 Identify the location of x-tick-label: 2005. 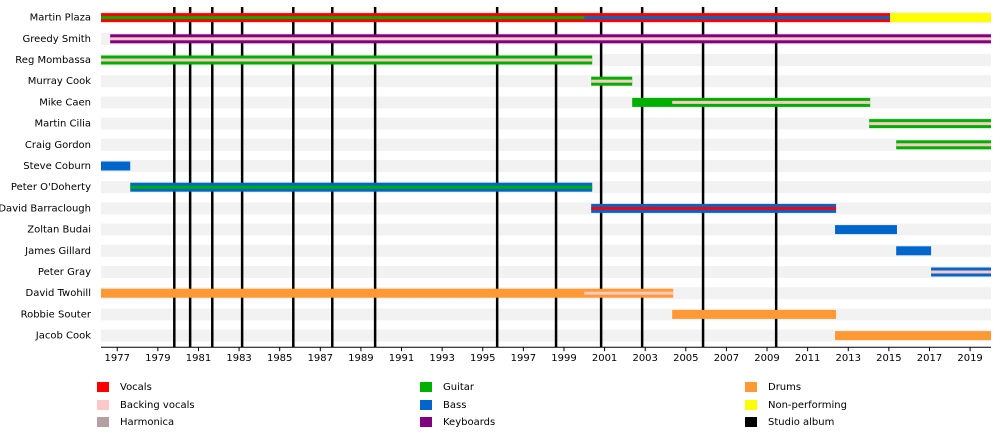
(685, 358).